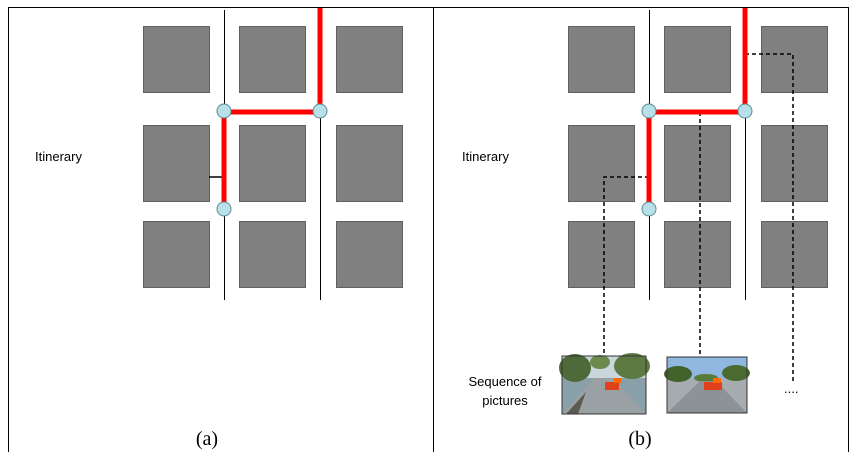 The width and height of the screenshot is (849, 452). I want to click on itinerary-label-b: Itinerary, so click(485, 156).